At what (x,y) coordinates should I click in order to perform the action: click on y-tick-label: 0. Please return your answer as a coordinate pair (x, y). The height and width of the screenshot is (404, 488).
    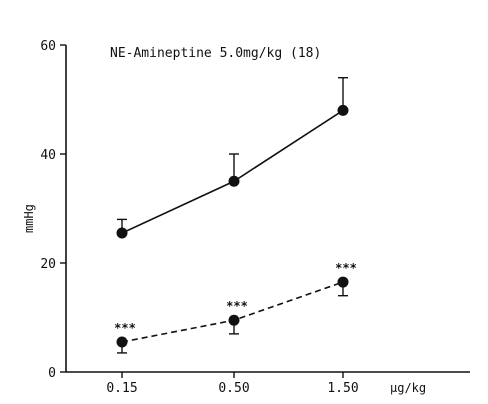
    Looking at the image, I should click on (52, 373).